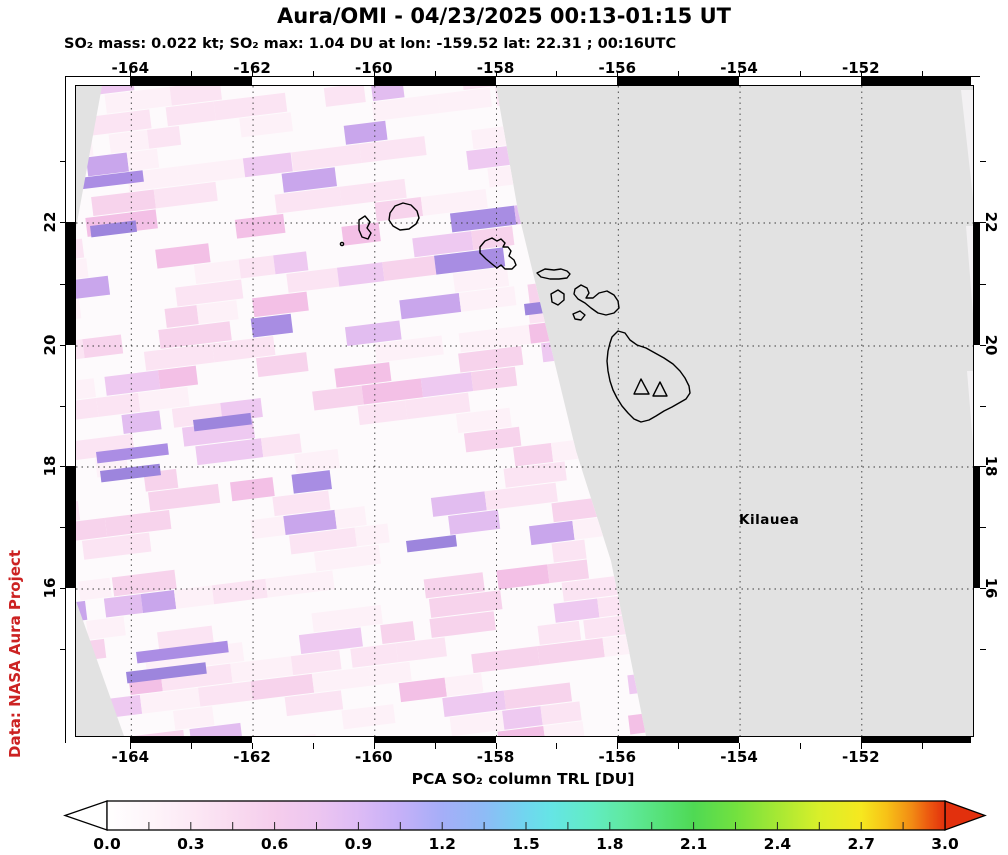 This screenshot has height=855, width=1008. Describe the element at coordinates (15, 654) in the screenshot. I see `data-credit-label: Data: NASA Aura Project` at that location.